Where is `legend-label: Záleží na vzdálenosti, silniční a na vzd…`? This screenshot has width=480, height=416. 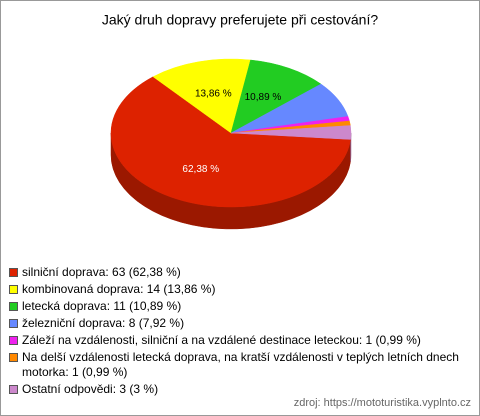
legend-label: Záleží na vzdálenosti, silniční a na vzd… is located at coordinates (221, 340).